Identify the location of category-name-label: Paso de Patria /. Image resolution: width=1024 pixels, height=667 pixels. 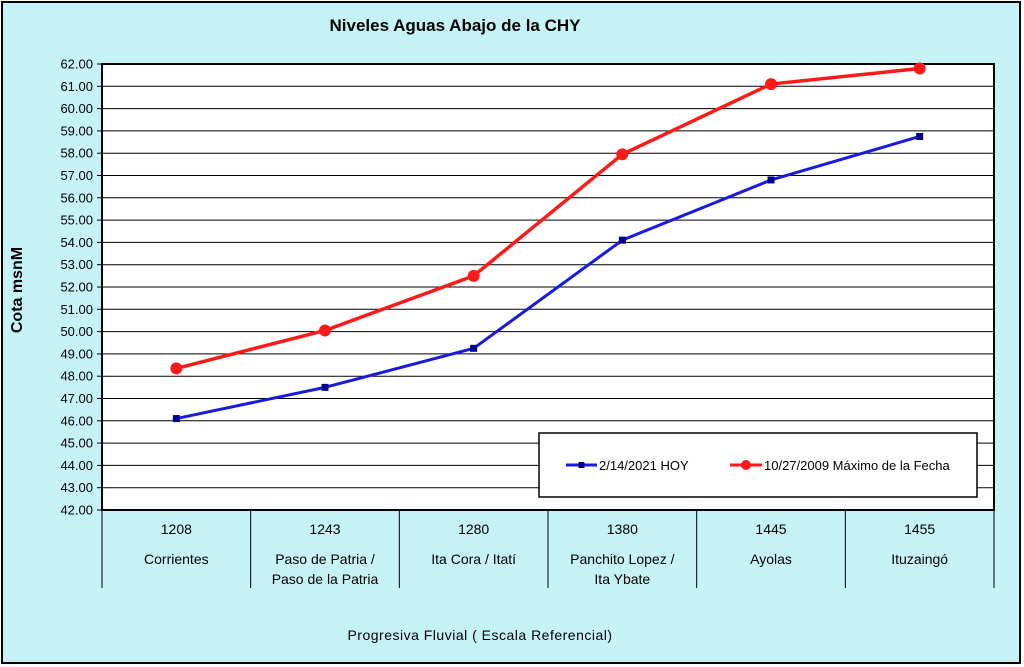
(325, 559).